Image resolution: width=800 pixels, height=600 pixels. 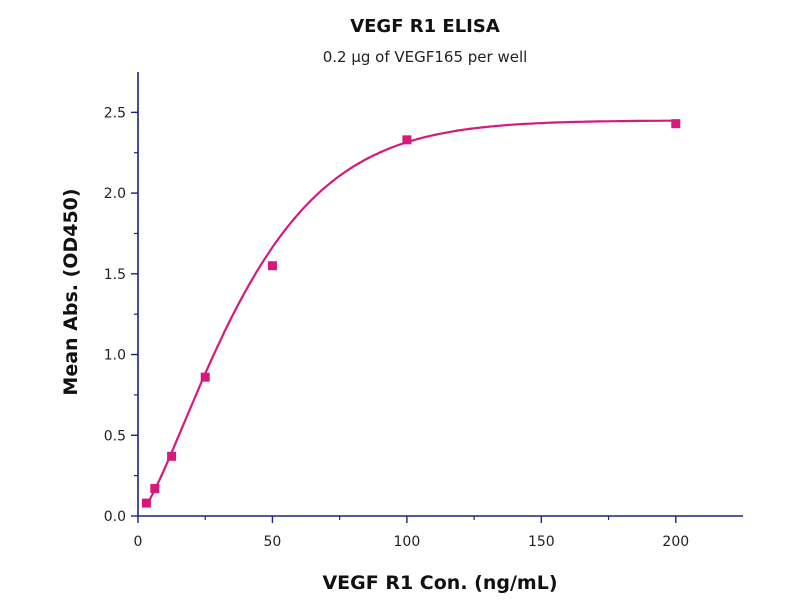 What do you see at coordinates (115, 194) in the screenshot?
I see `y-tick-label: 2.0` at bounding box center [115, 194].